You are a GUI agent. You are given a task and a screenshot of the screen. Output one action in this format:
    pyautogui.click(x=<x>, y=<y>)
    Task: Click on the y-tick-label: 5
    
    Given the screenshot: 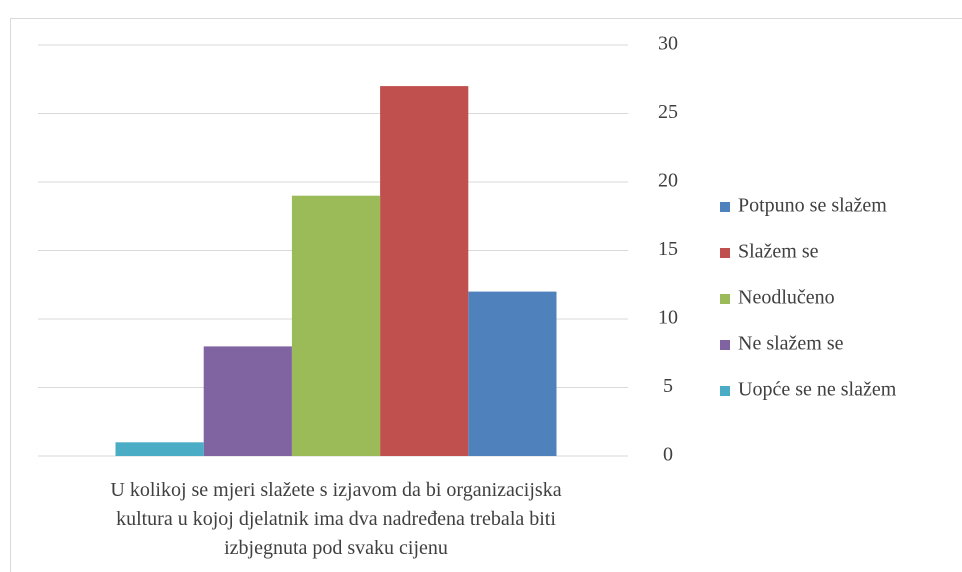 What is the action you would take?
    pyautogui.click(x=668, y=386)
    